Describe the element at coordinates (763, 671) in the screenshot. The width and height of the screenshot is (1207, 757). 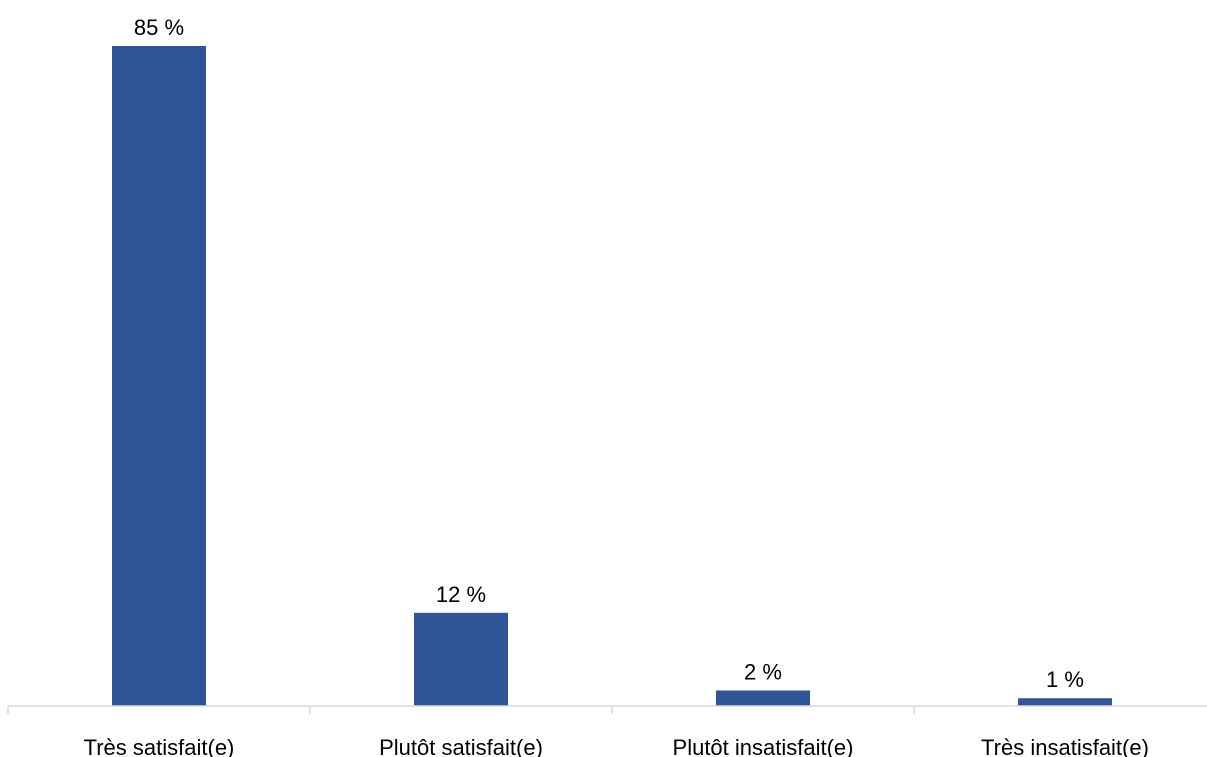
I see `data-label: 2 %` at that location.